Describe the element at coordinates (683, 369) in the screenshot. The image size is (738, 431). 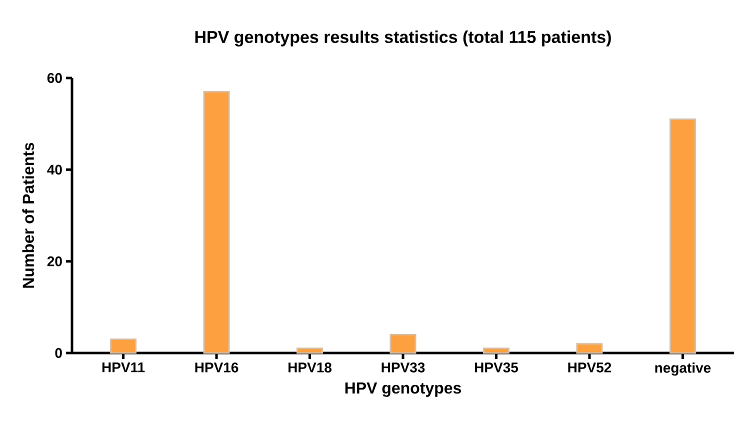
I see `x-tick-label: negative` at that location.